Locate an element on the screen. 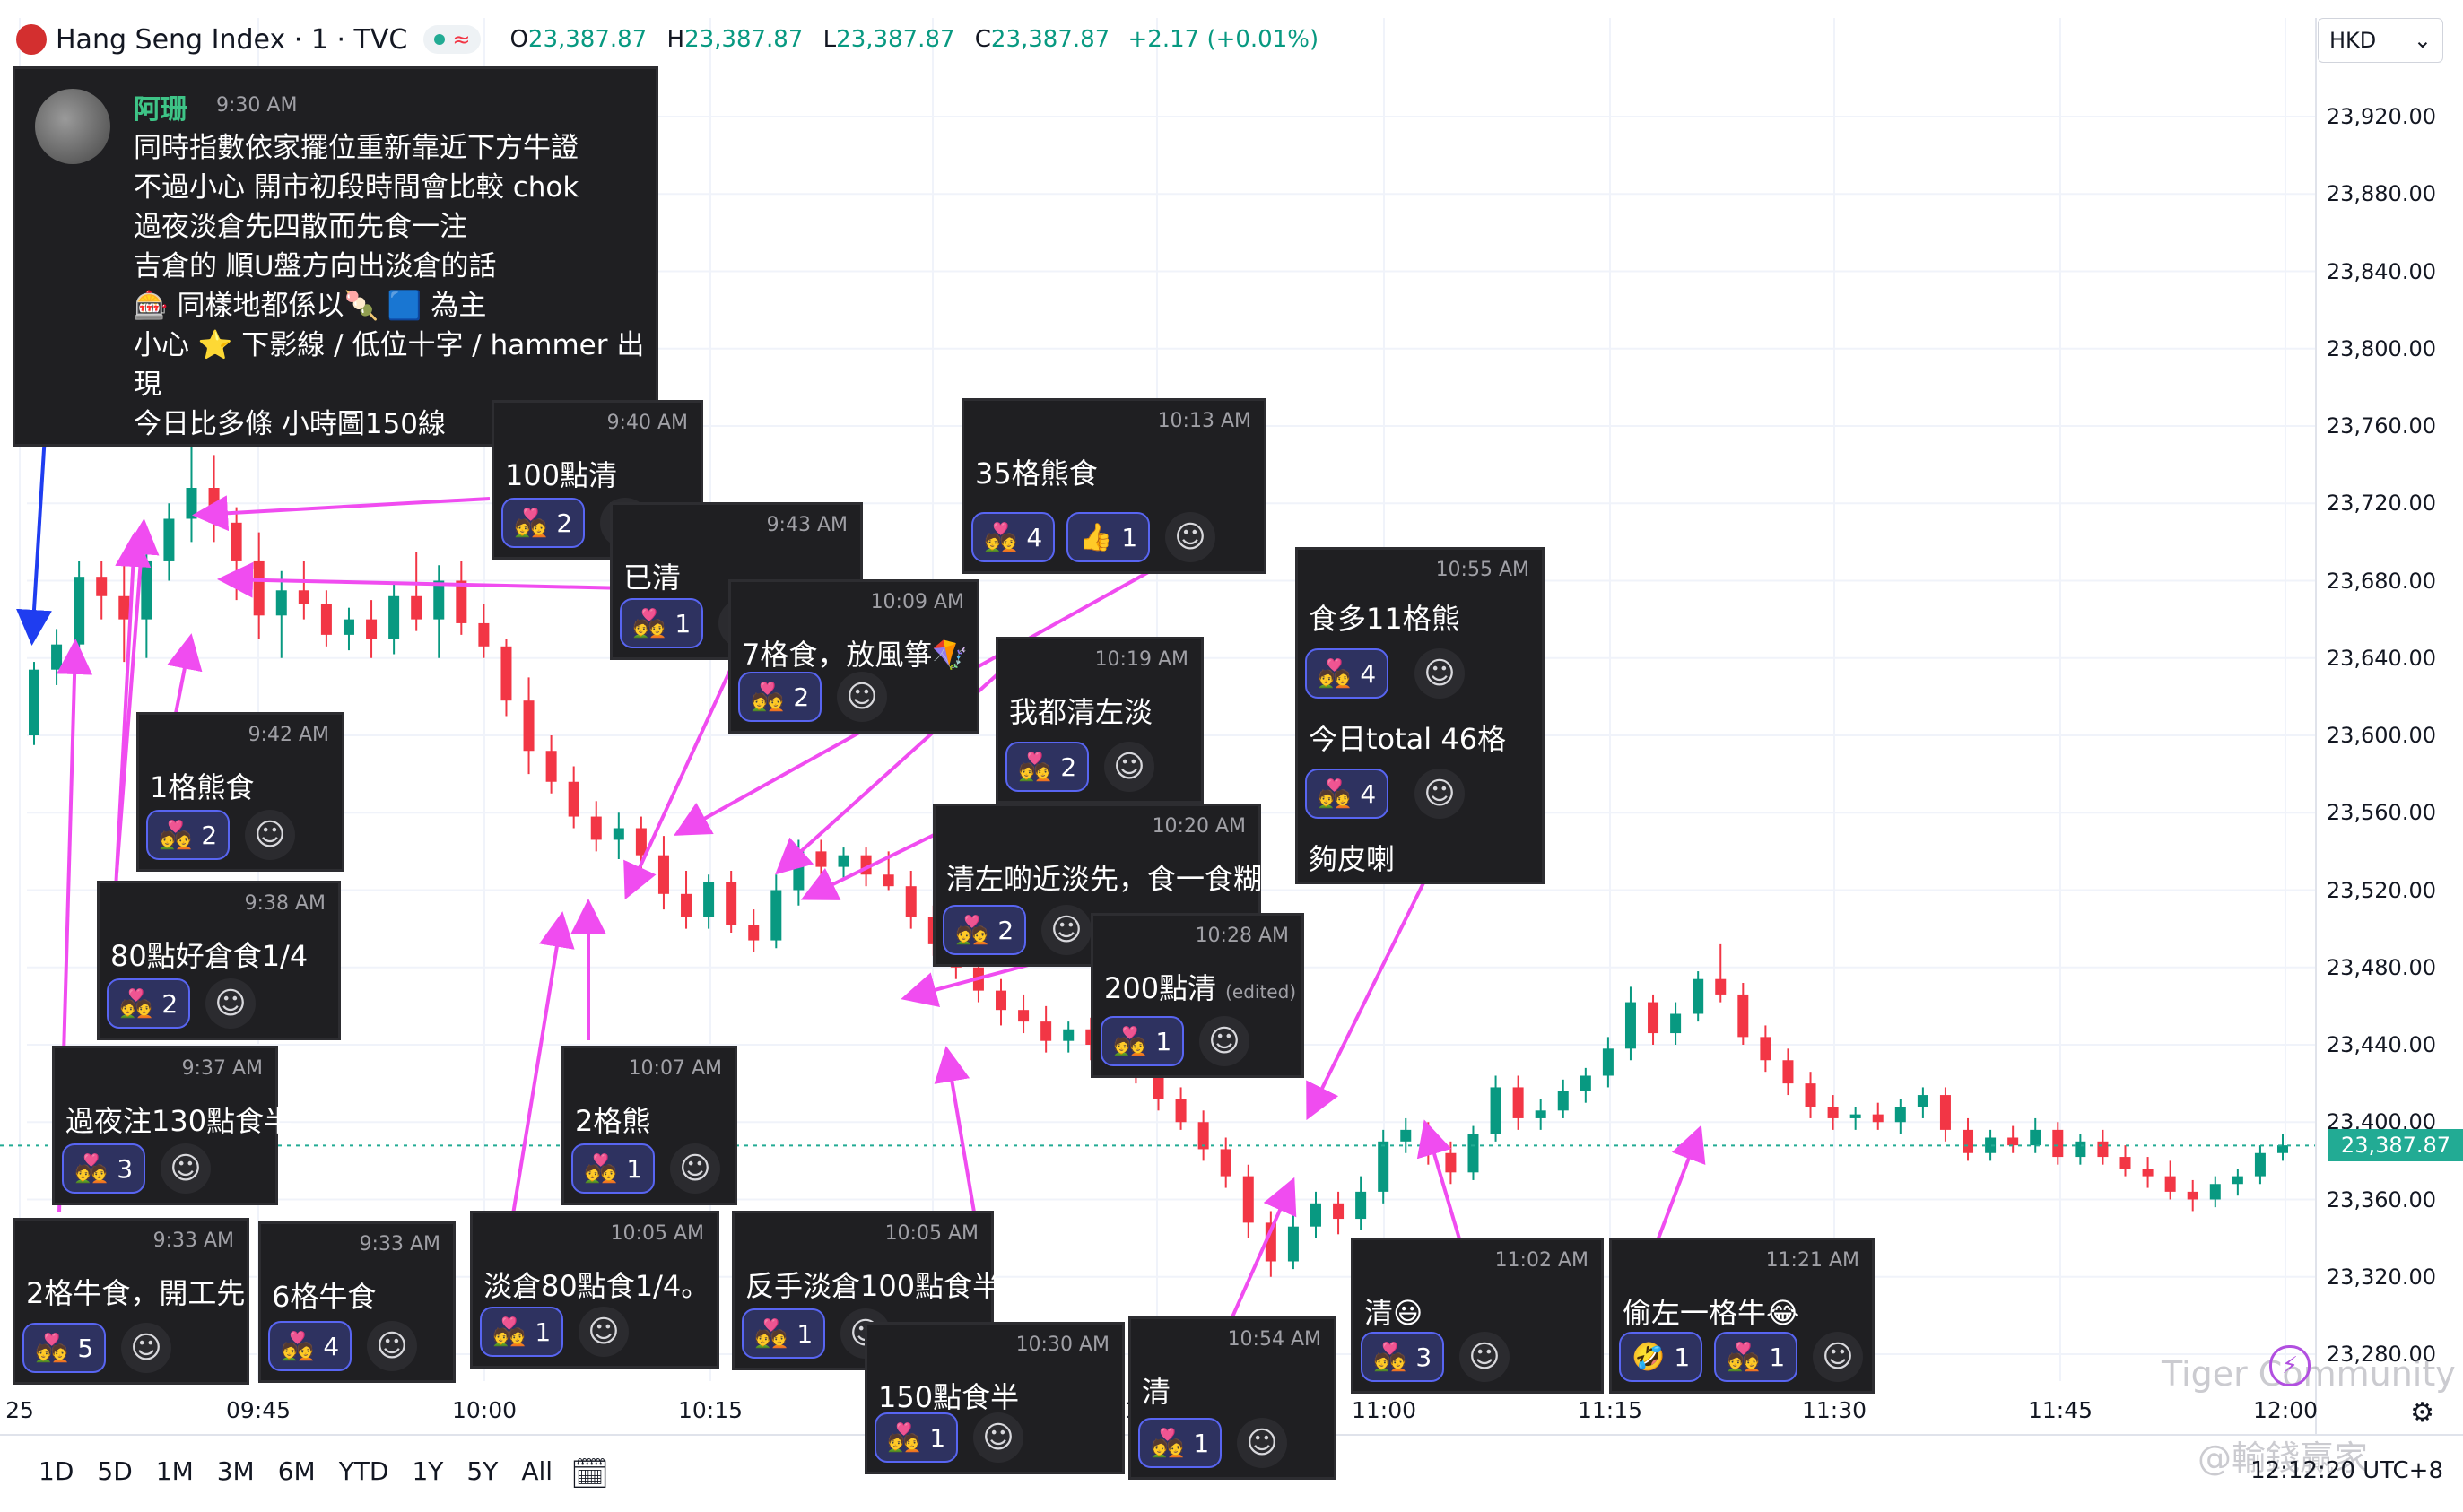 The image size is (2463, 1512). chat-message: 11:02 AM 清😃 💑 3 ☺ is located at coordinates (1477, 1316).